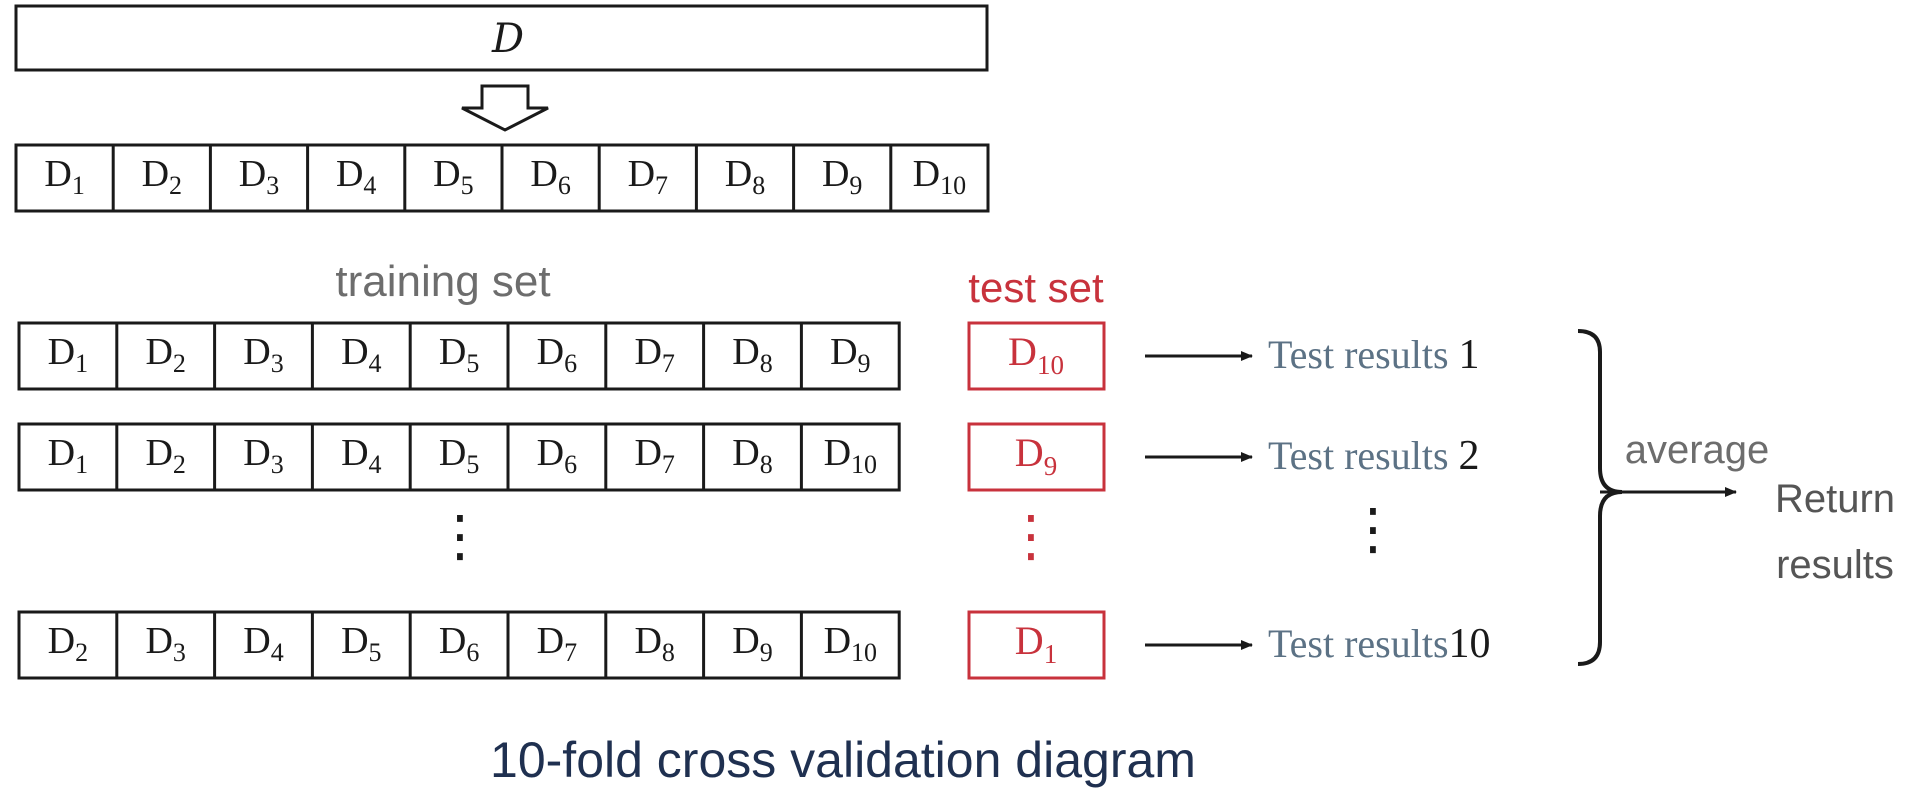 This screenshot has width=1917, height=799. Describe the element at coordinates (165, 354) in the screenshot. I see `train-row-1-cell-label: D2` at that location.